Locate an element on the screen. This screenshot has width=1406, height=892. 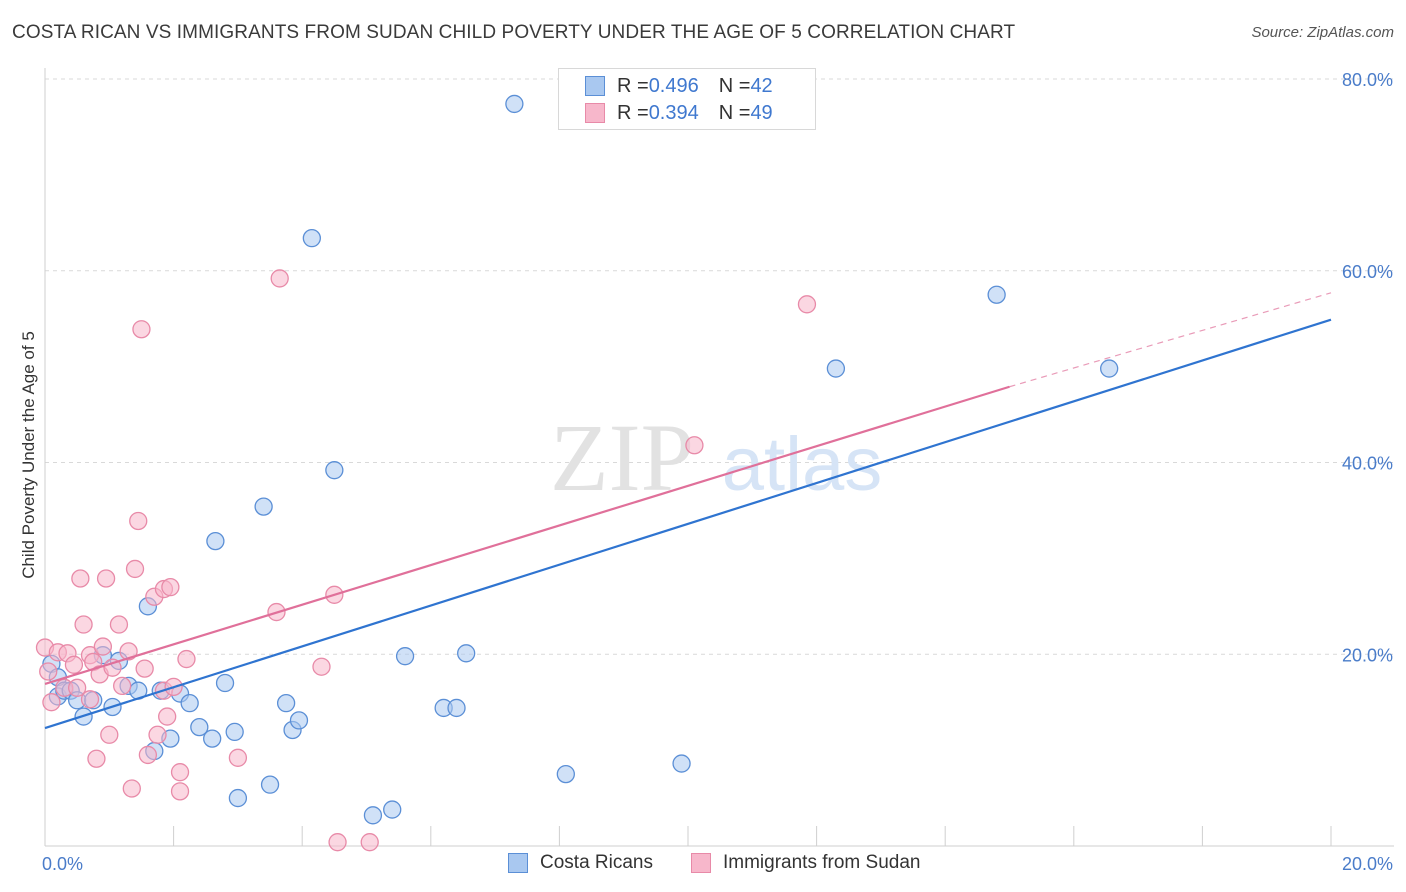
series-swatch-pink is located at coordinates (701, 863).